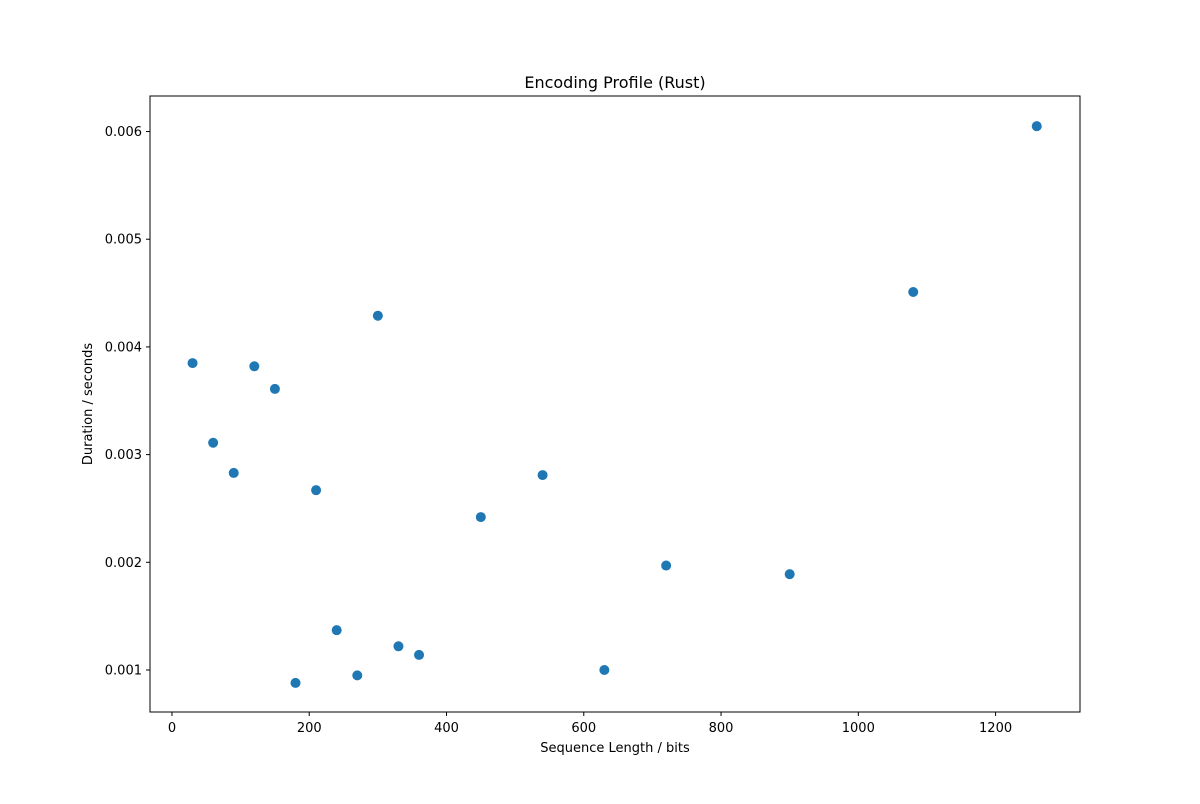 This screenshot has height=804, width=1200. Describe the element at coordinates (614, 82) in the screenshot. I see `chart-title: Encoding Profile (Rust)` at that location.